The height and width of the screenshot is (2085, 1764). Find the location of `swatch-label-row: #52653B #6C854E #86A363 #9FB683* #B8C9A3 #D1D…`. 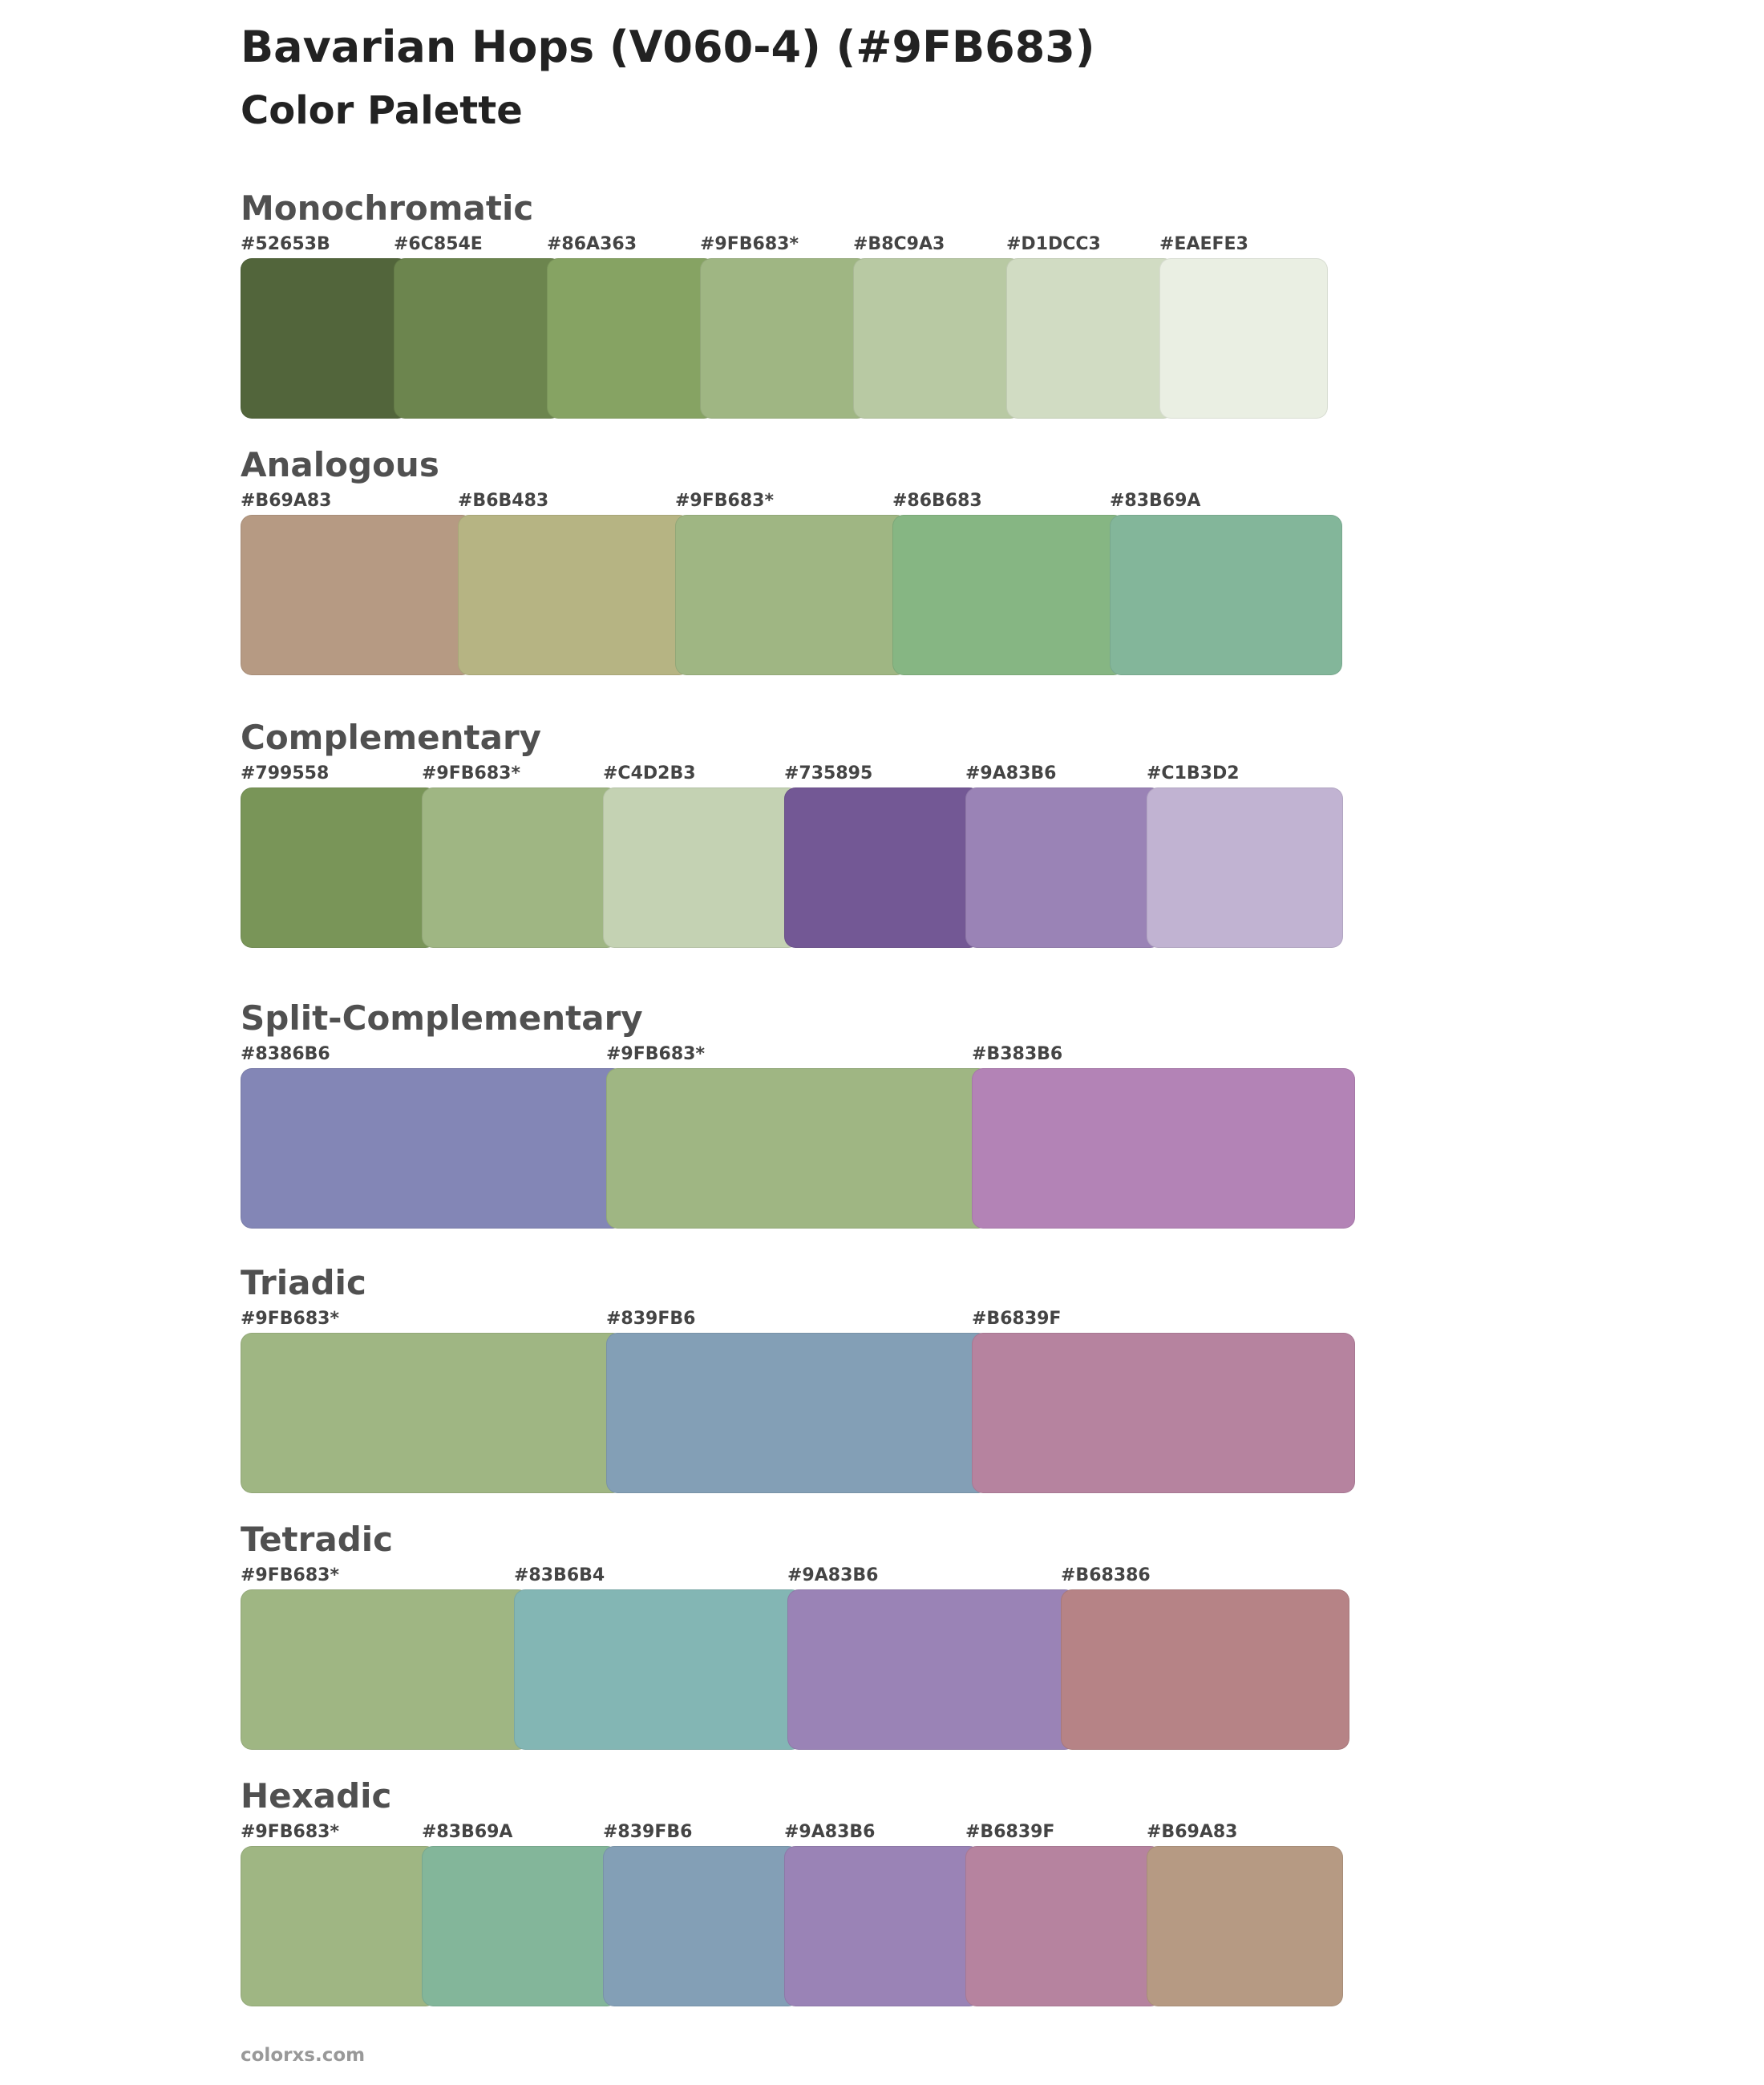

swatch-label-row: #52653B #6C854E #86A363 #9FB683* #B8C9A3 #D1D… is located at coordinates (744, 245).